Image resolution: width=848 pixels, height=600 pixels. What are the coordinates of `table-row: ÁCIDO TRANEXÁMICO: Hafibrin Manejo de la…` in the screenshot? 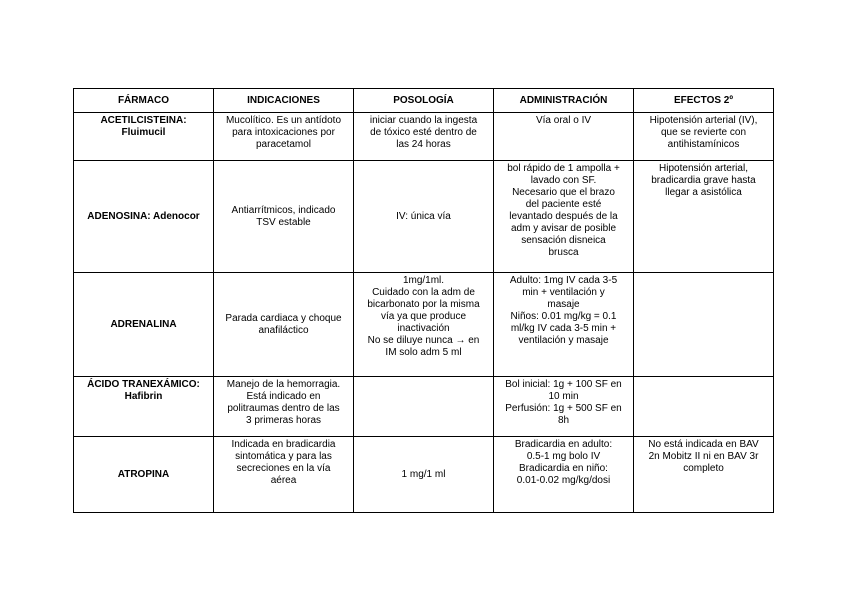 It's located at (423, 406).